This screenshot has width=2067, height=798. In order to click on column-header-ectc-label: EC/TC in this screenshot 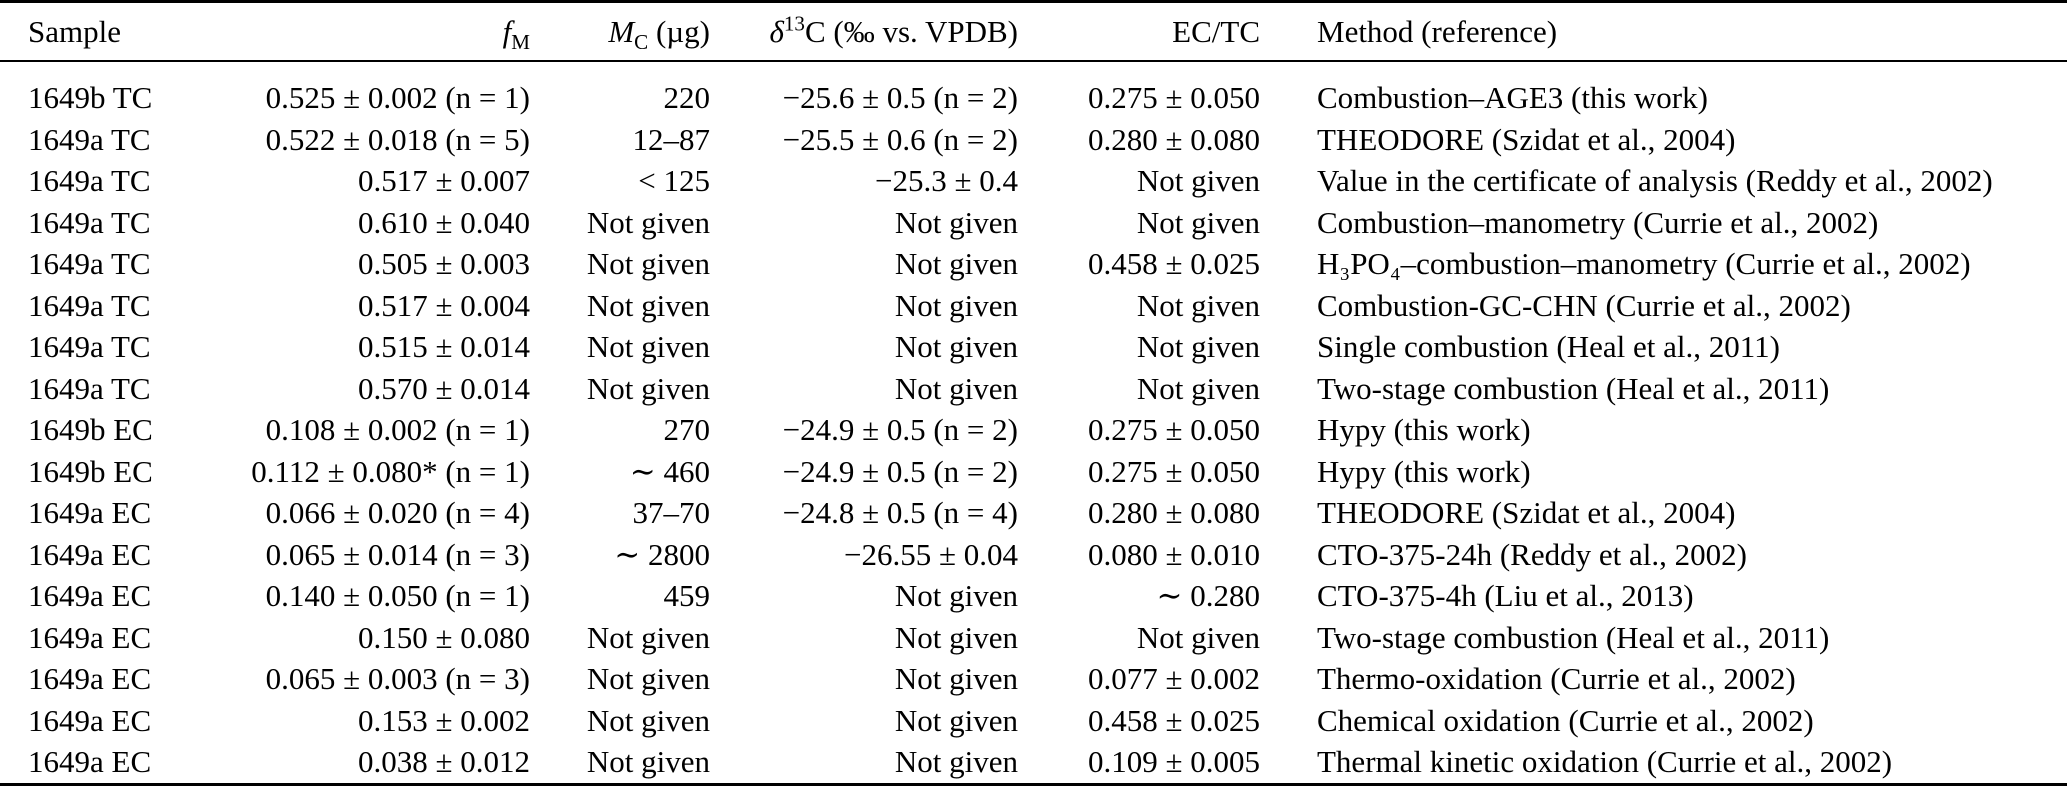, I will do `click(1216, 31)`.